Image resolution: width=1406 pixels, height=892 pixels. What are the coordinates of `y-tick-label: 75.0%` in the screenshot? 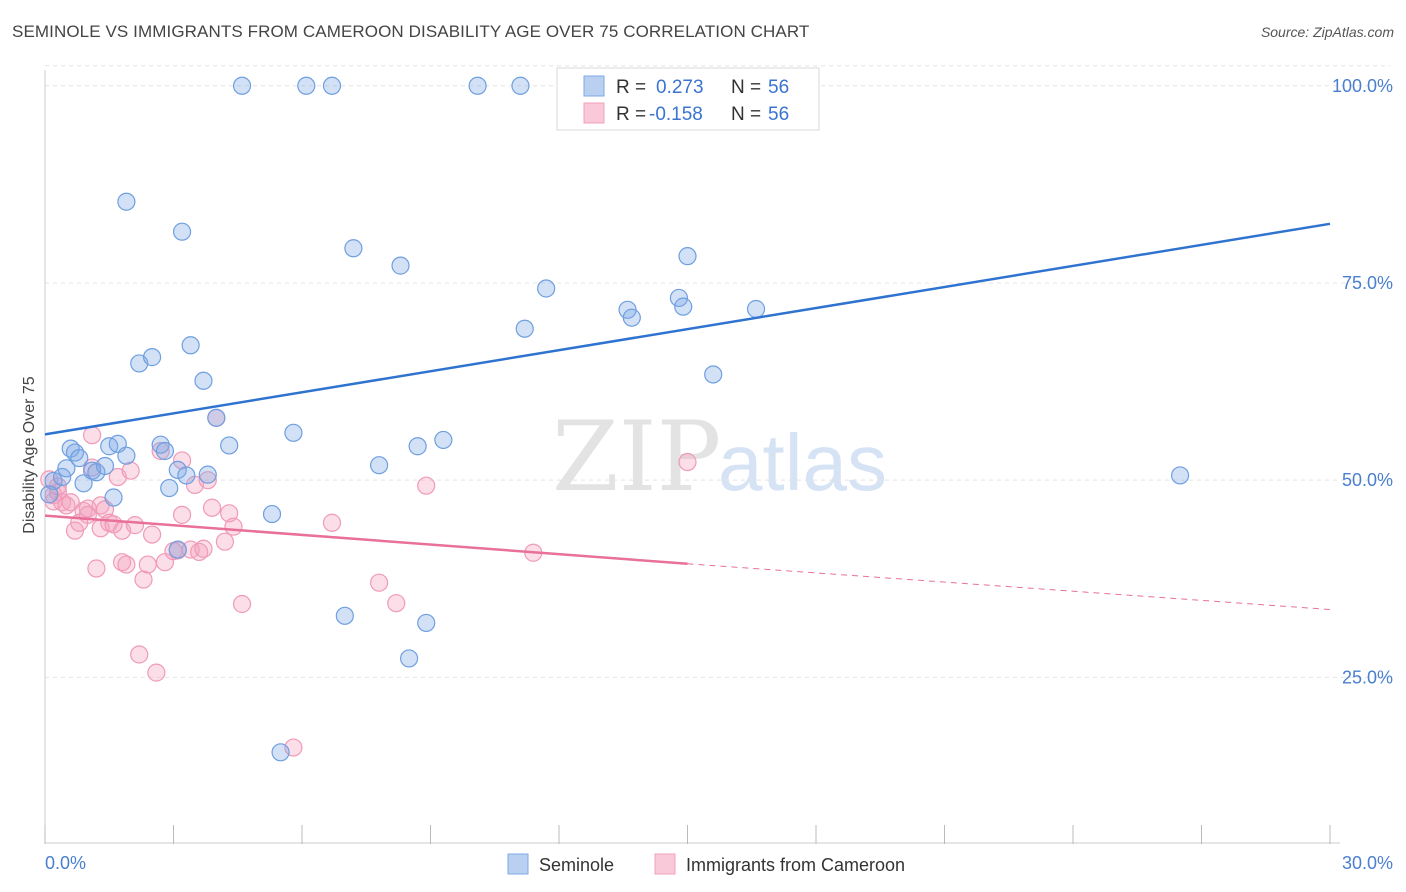 It's located at (1367, 283).